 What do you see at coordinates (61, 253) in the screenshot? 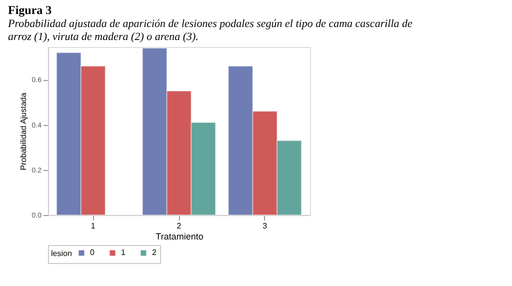
I see `legend-title: lesion` at bounding box center [61, 253].